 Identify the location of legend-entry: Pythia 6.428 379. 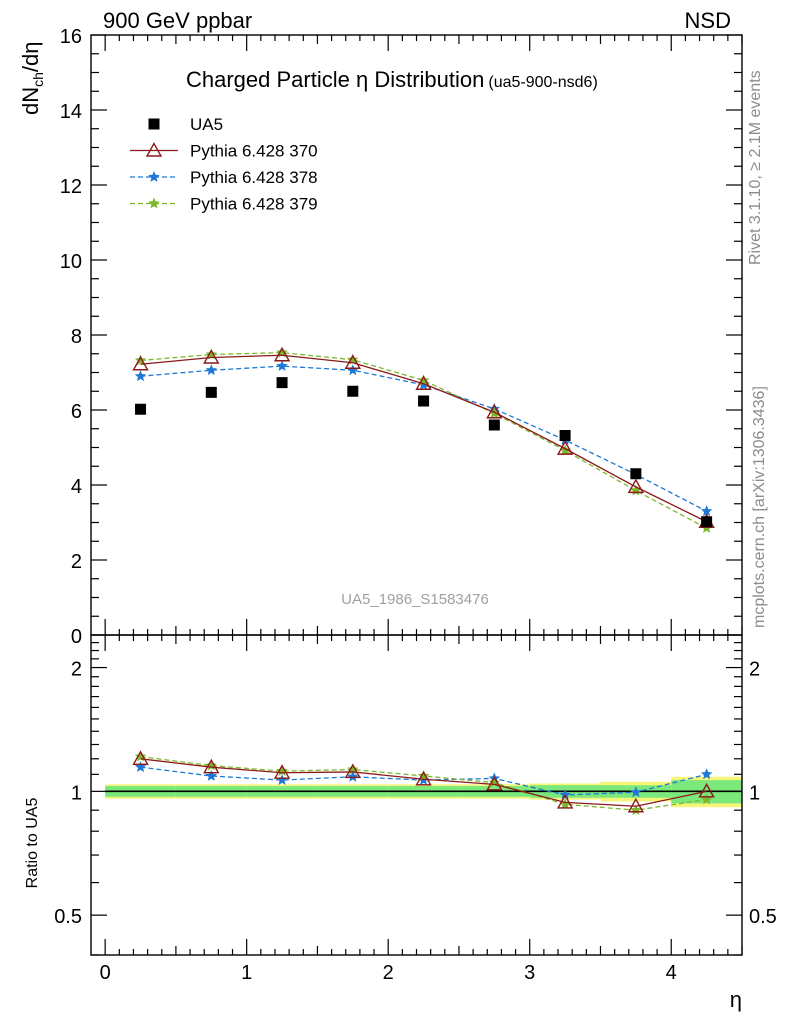
(224, 204).